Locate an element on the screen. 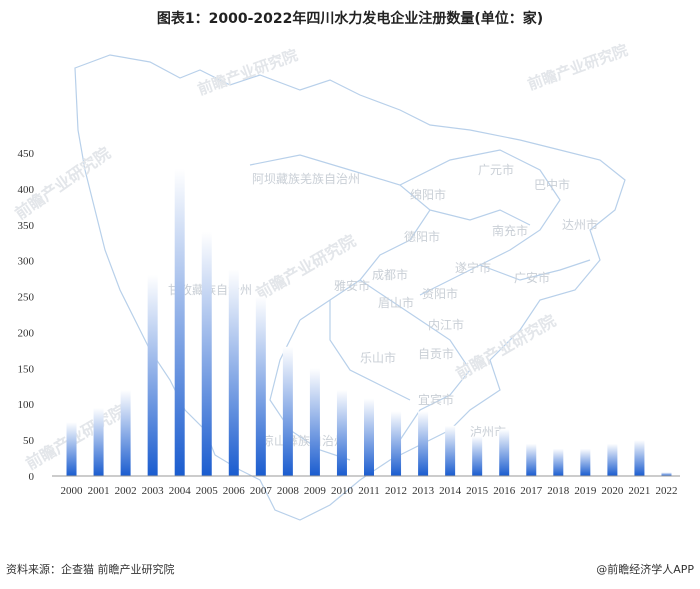  map-label: 宜宾市 is located at coordinates (436, 399).